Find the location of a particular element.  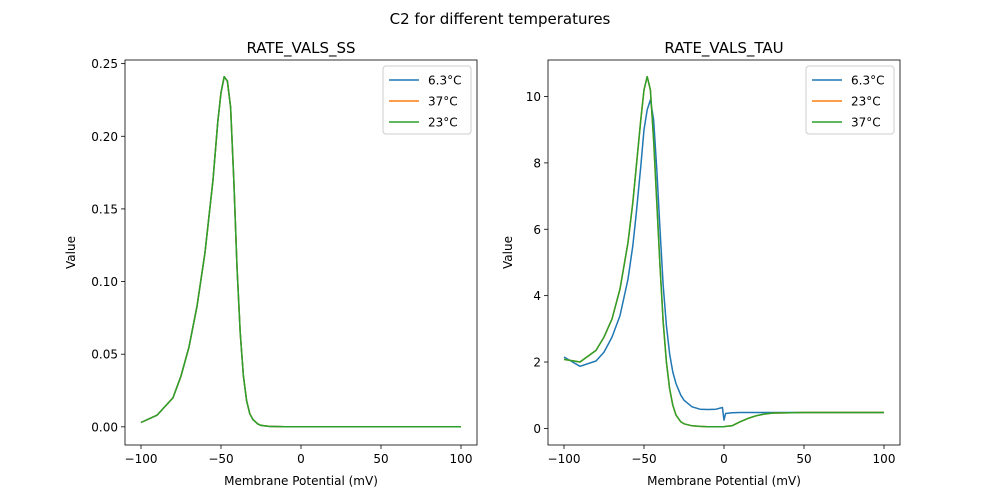

legend: 6.3°C 23°C 37°C is located at coordinates (850, 100).